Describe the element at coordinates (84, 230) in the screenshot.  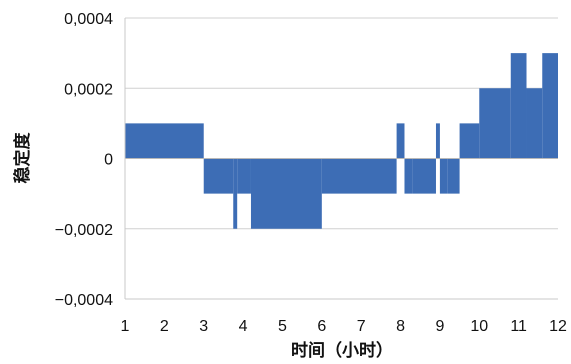
I see `y-tick-label: −0,0002` at that location.